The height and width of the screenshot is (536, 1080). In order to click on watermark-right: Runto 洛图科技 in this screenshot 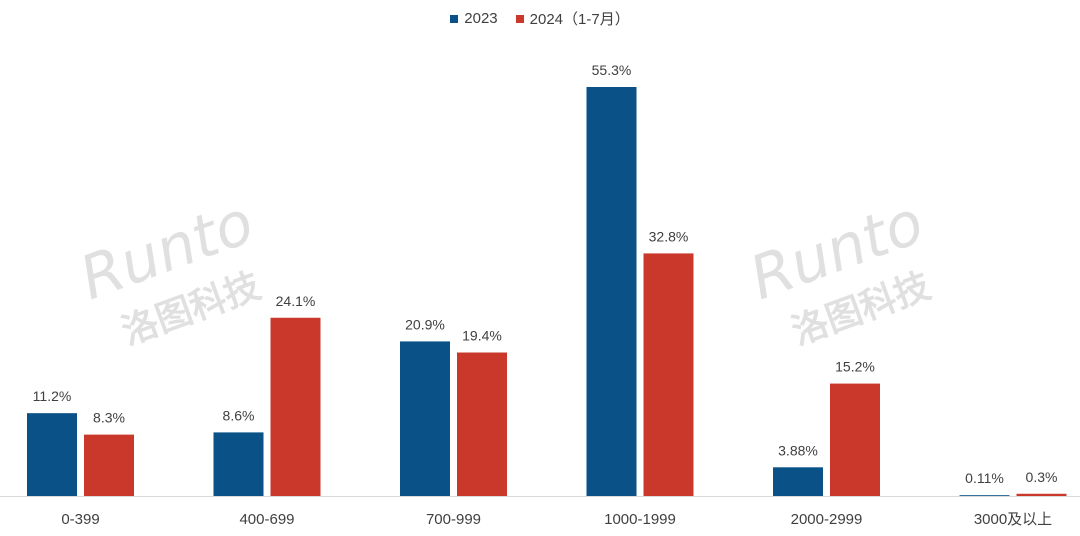, I will do `click(838, 270)`.